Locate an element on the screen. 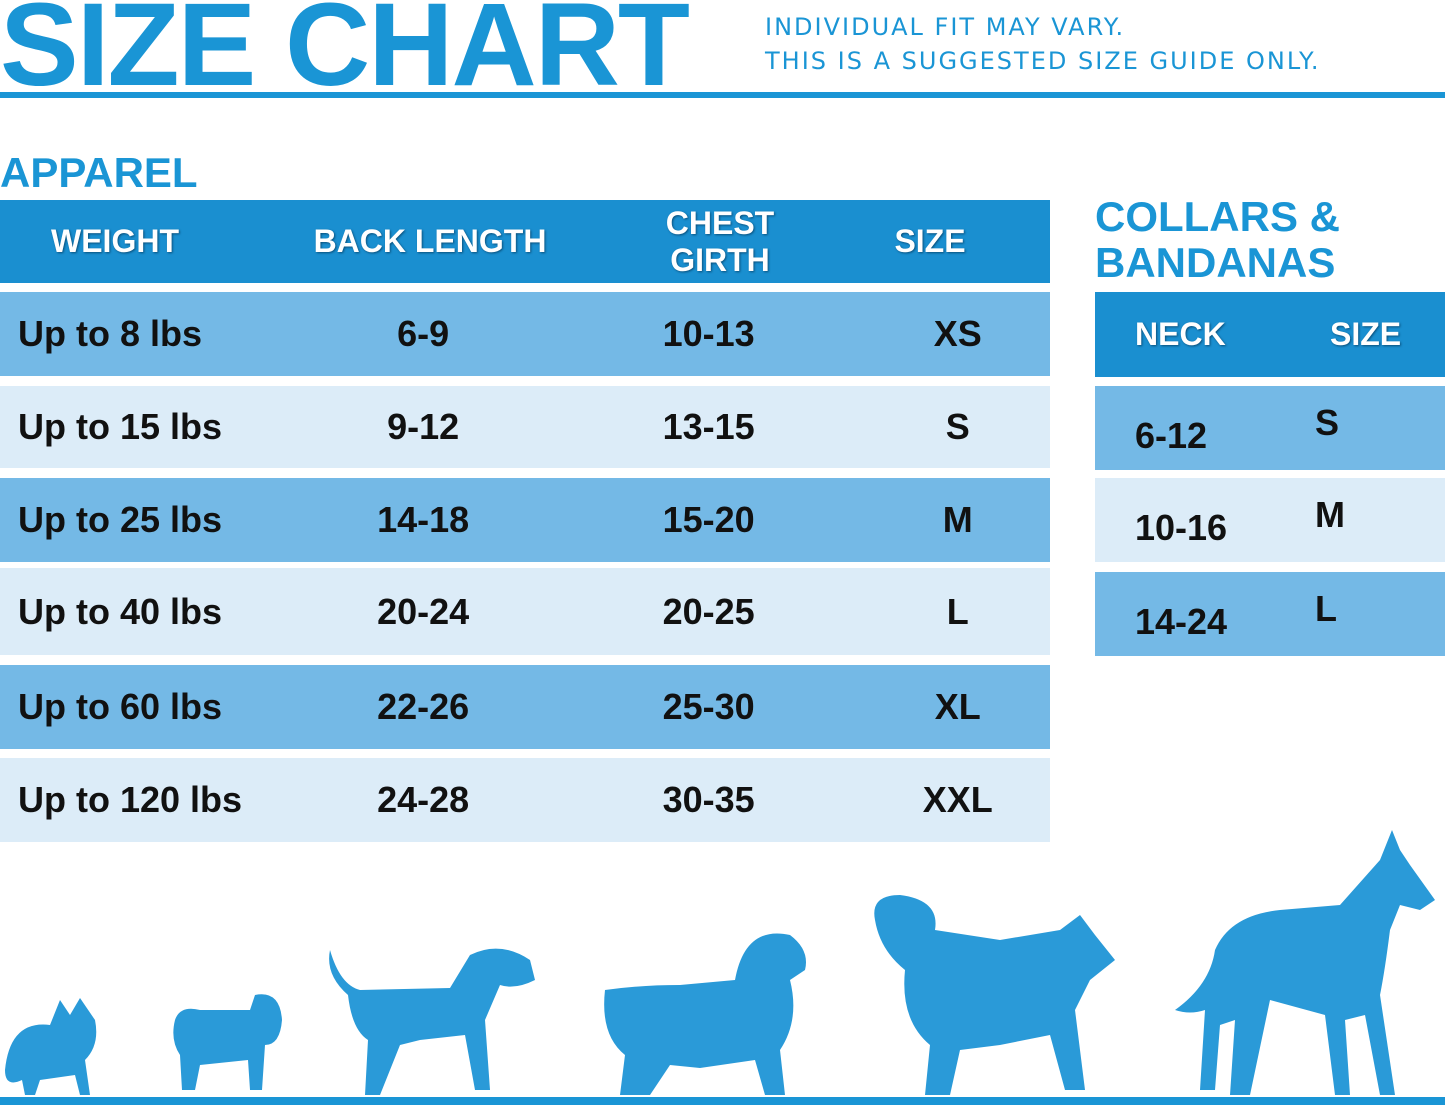  table-row: Up to 120 lbs 24-28 30-35 XXL is located at coordinates (525, 800).